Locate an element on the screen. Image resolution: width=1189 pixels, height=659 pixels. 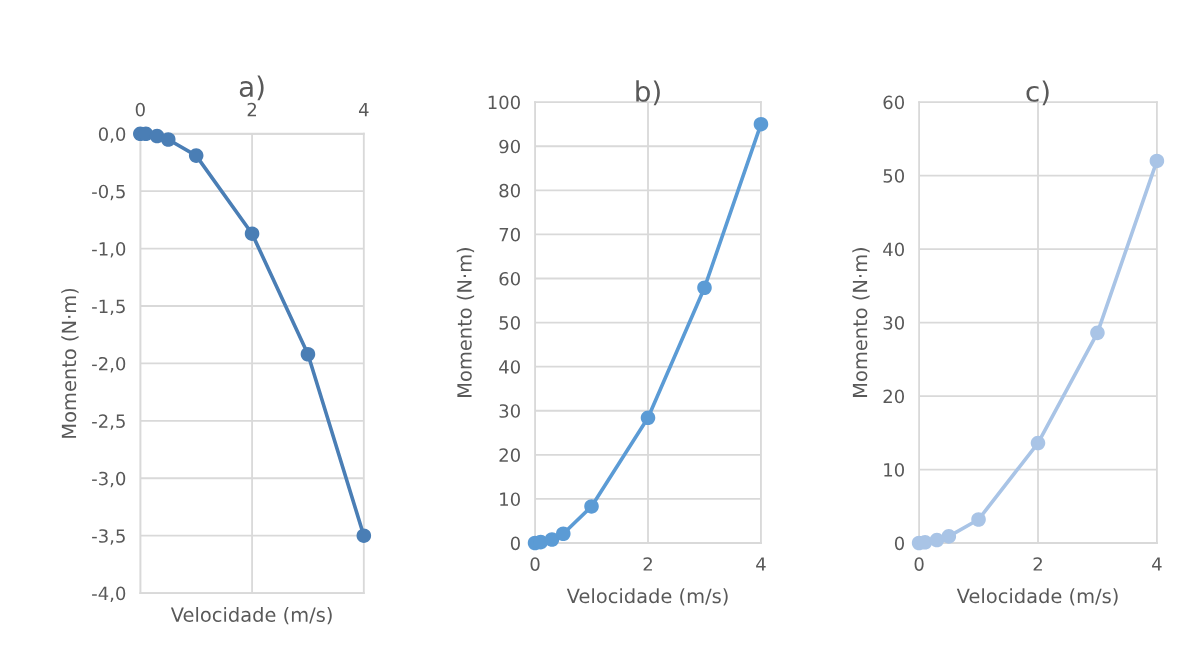
y-tick-label: -1,0 is located at coordinates (109, 250).